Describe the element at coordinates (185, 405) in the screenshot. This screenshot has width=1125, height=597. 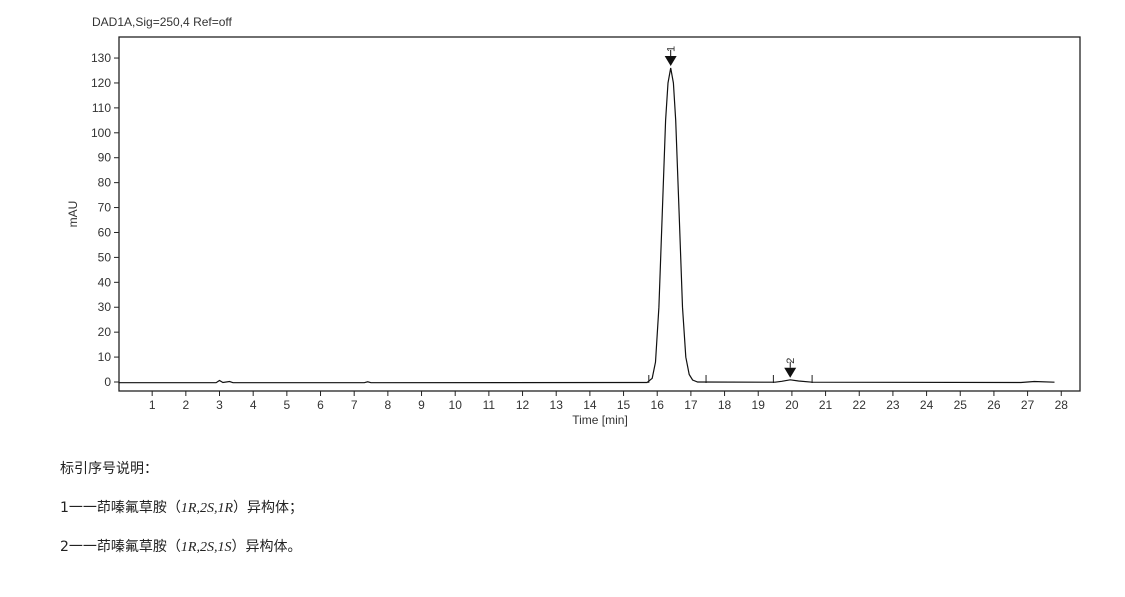
I see `x-tick-label: 2` at that location.